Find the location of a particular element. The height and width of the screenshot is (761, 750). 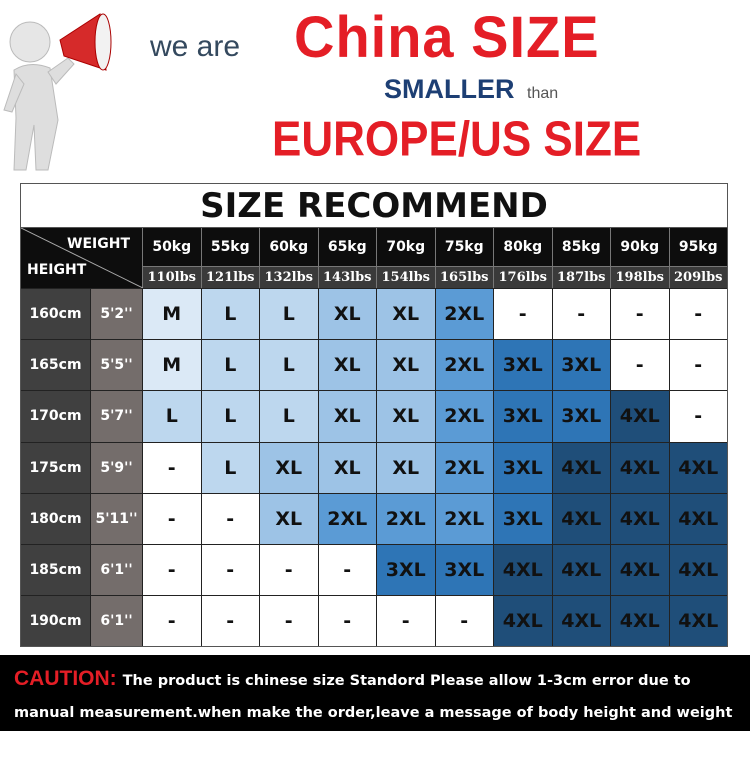

weight-lbs: 176lbs is located at coordinates (523, 277).